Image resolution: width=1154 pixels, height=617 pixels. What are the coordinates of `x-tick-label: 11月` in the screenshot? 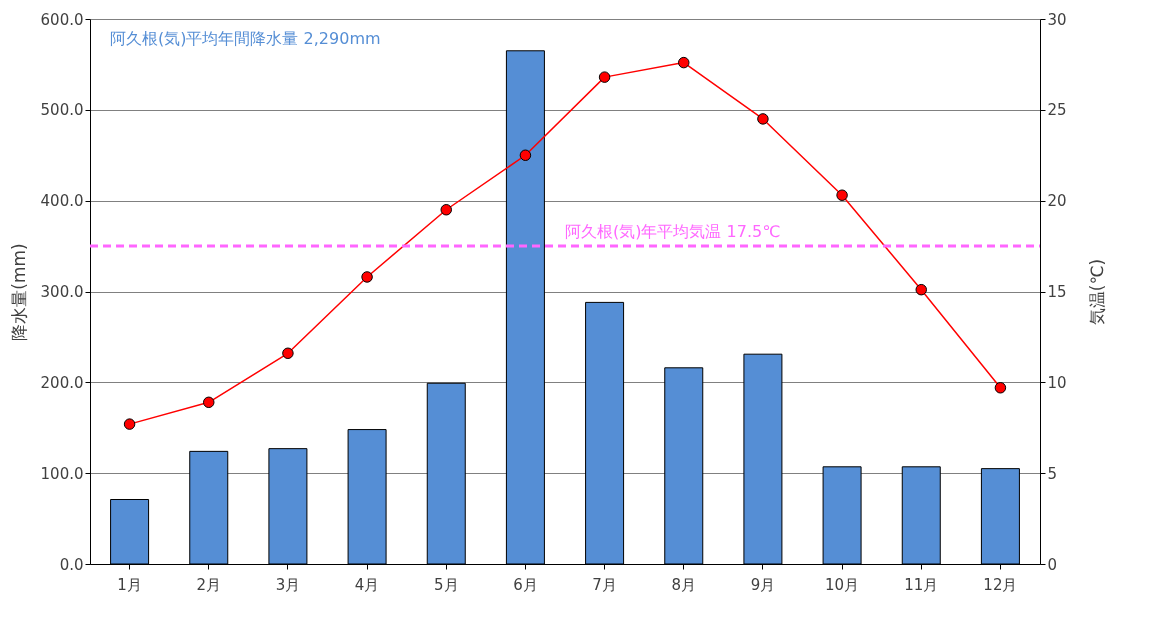 It's located at (921, 584).